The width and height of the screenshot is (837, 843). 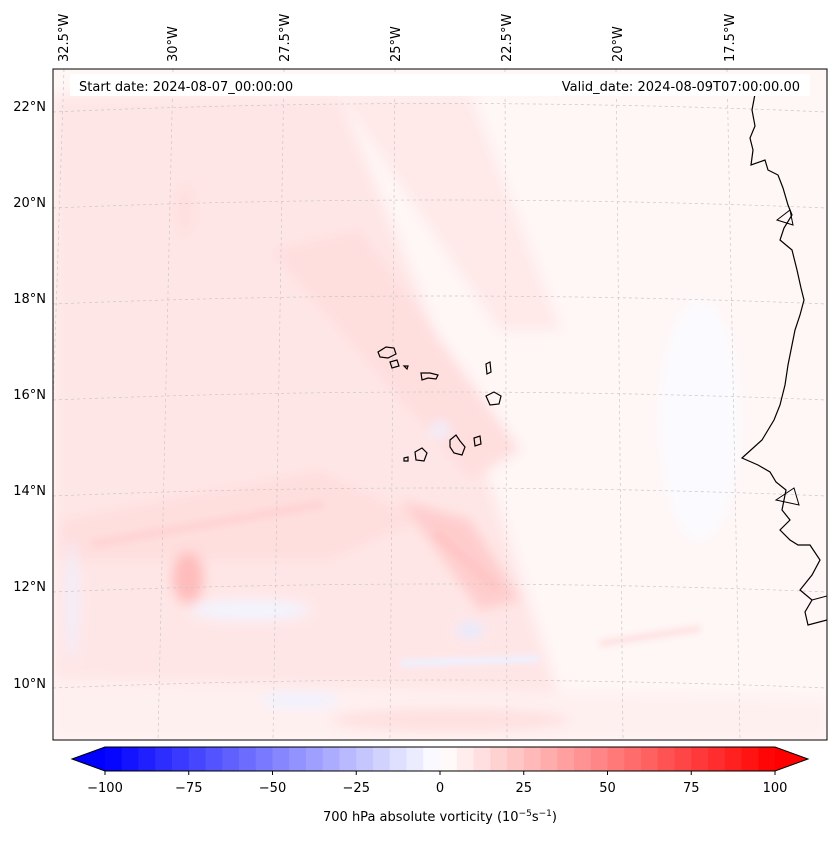 What do you see at coordinates (791, 759) in the screenshot?
I see `colorbar-extend-max` at bounding box center [791, 759].